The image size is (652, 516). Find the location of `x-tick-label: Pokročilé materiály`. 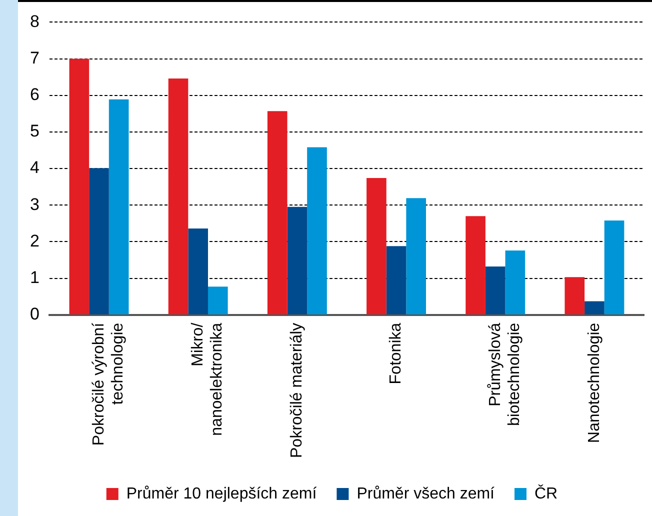

x-tick-label: Pokročilé materiály is located at coordinates (297, 390).